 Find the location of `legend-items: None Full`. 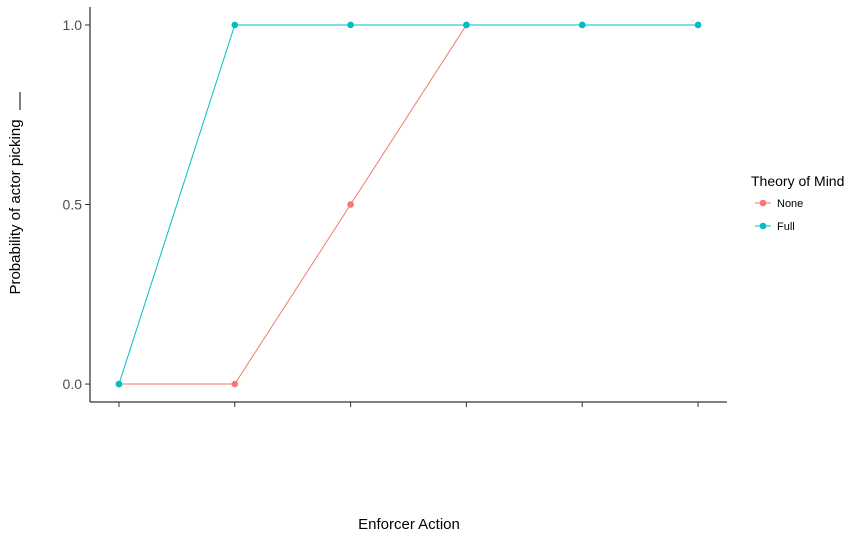

legend-items: None Full is located at coordinates (779, 215).